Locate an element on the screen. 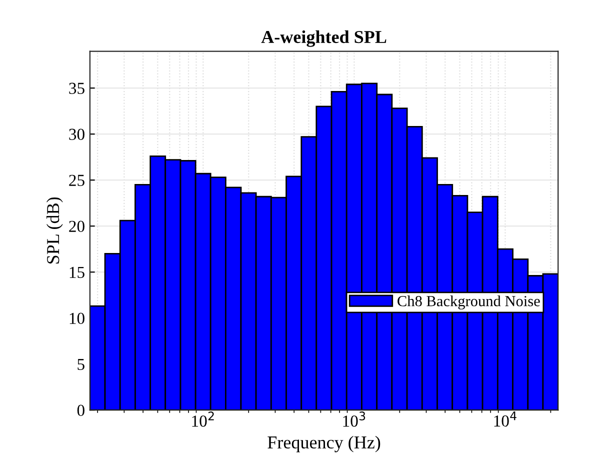  y-tick-label: 15 is located at coordinates (77, 272).